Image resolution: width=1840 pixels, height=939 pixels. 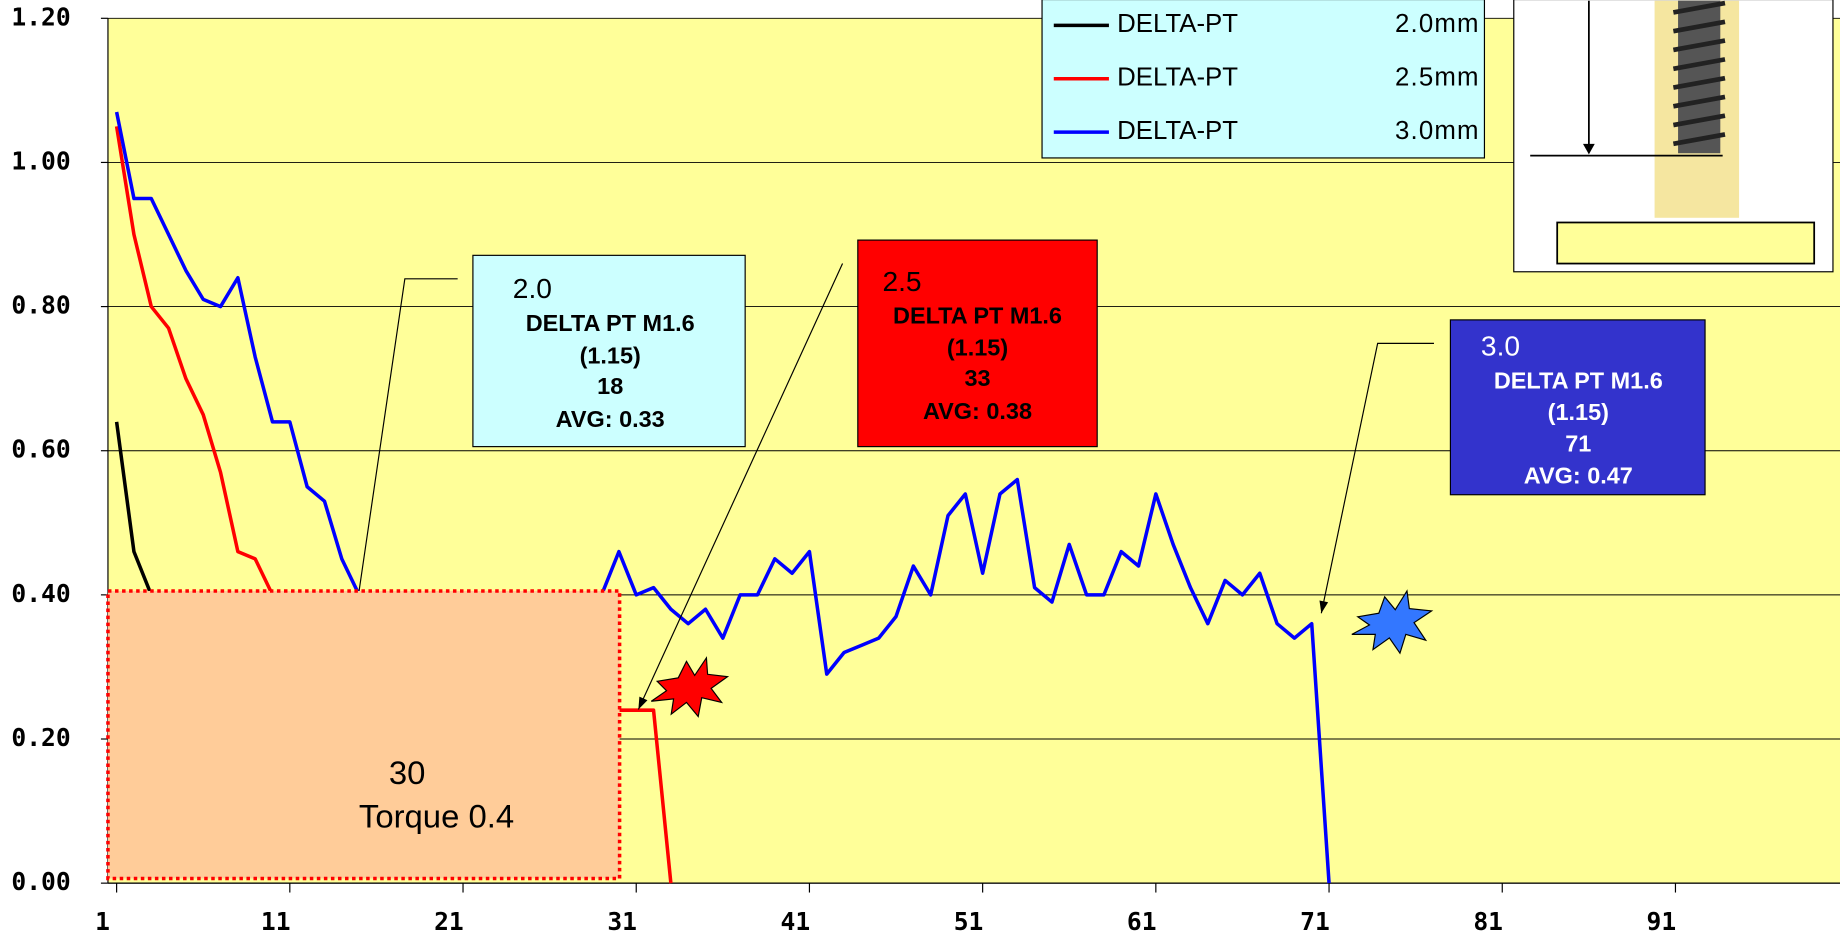 What do you see at coordinates (1437, 131) in the screenshot?
I see `legend-size: 3.0mm` at bounding box center [1437, 131].